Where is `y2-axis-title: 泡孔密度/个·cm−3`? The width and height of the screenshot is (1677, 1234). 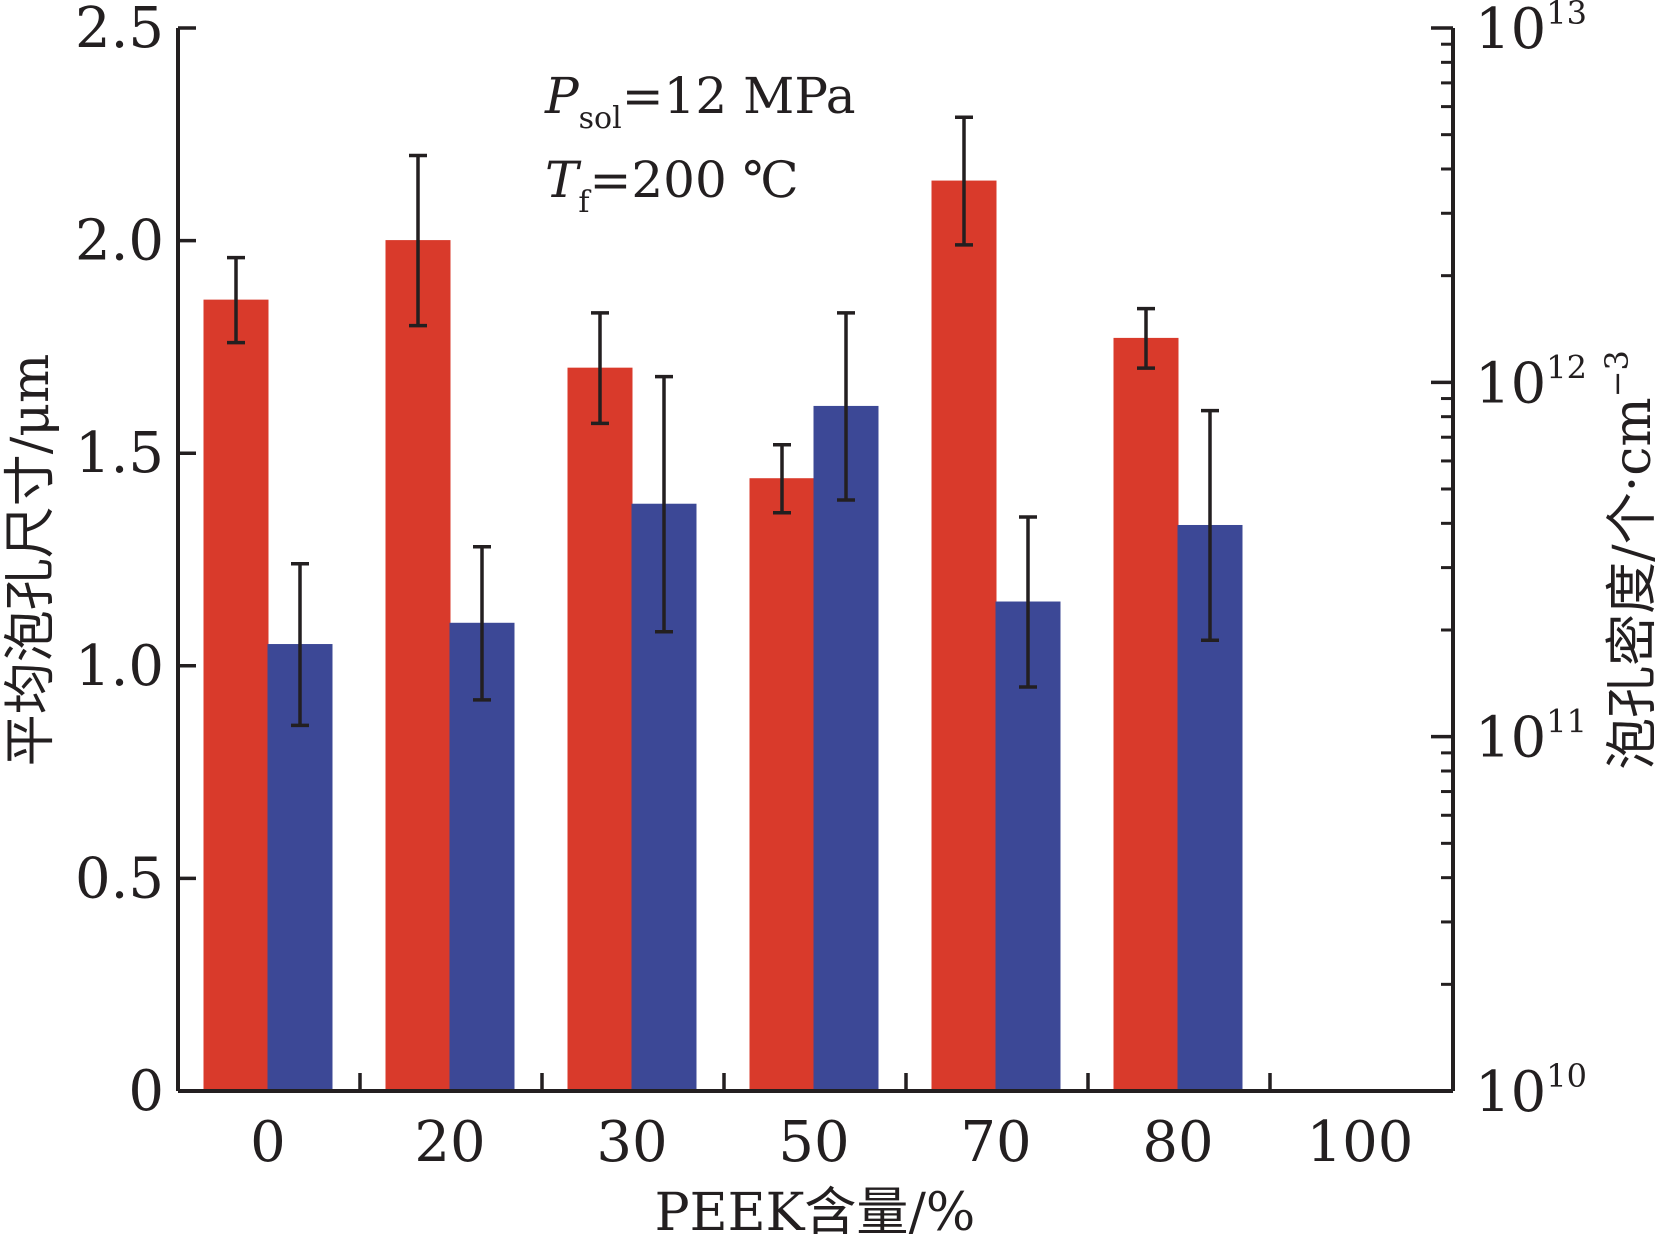
y2-axis-title: 泡孔密度/个·cm−3 is located at coordinates (1630, 560).